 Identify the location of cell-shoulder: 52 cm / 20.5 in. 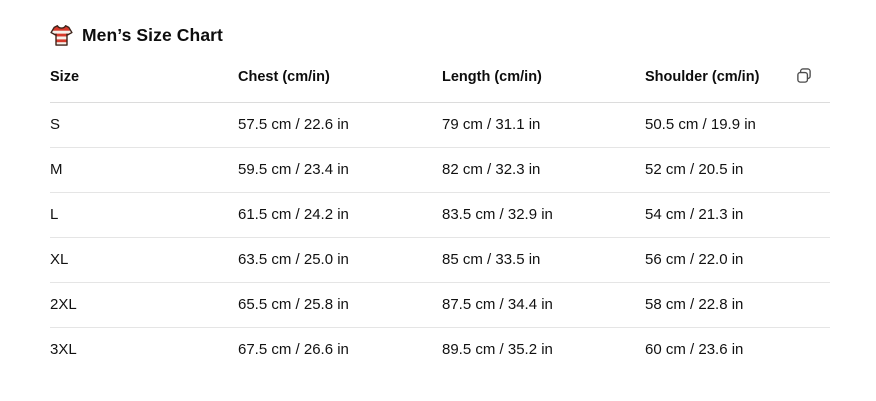
(719, 170).